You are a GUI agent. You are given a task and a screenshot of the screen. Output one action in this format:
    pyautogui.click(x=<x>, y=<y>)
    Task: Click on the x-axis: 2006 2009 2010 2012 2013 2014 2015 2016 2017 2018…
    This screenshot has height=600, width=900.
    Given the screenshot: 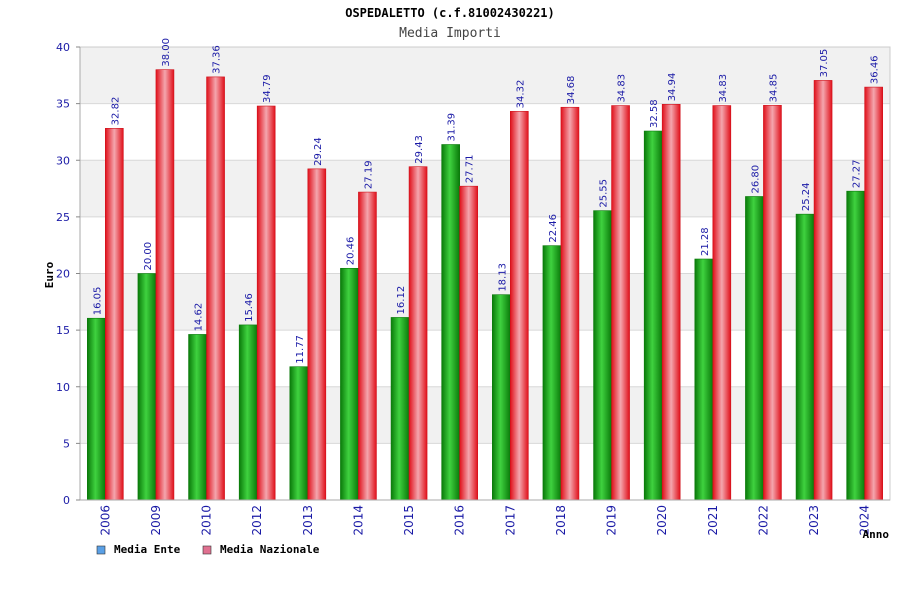 What is the action you would take?
    pyautogui.click(x=485, y=517)
    